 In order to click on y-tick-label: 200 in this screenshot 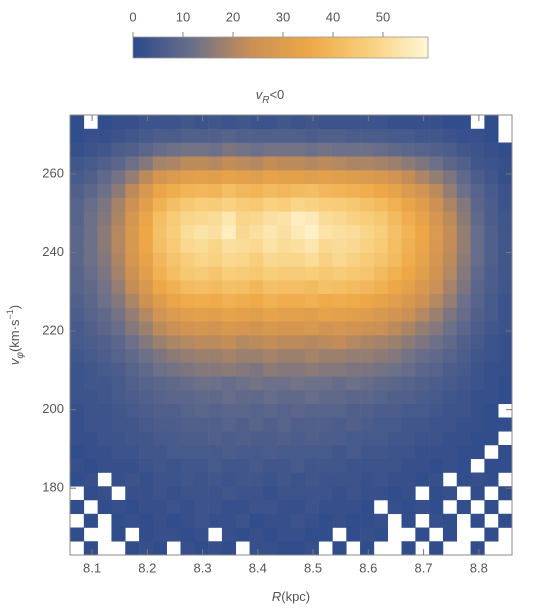, I will do `click(53, 408)`.